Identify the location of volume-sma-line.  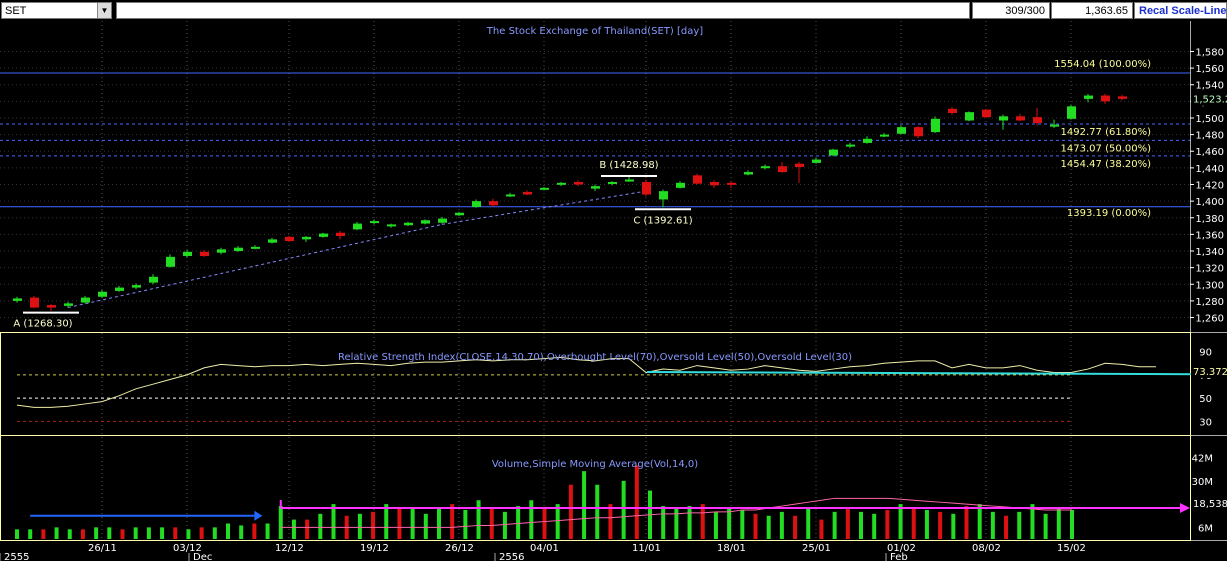
(676, 512).